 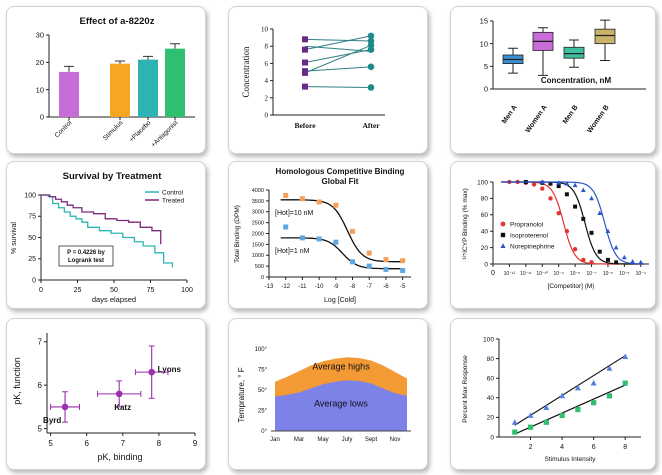 I want to click on chart-title: Homologous Competitive Binding, so click(x=340, y=171).